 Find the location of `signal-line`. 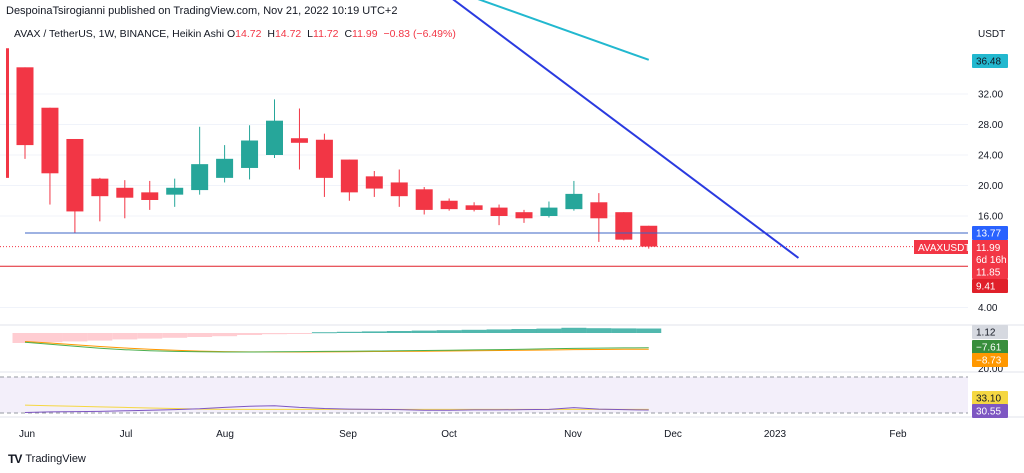

signal-line is located at coordinates (336, 347).